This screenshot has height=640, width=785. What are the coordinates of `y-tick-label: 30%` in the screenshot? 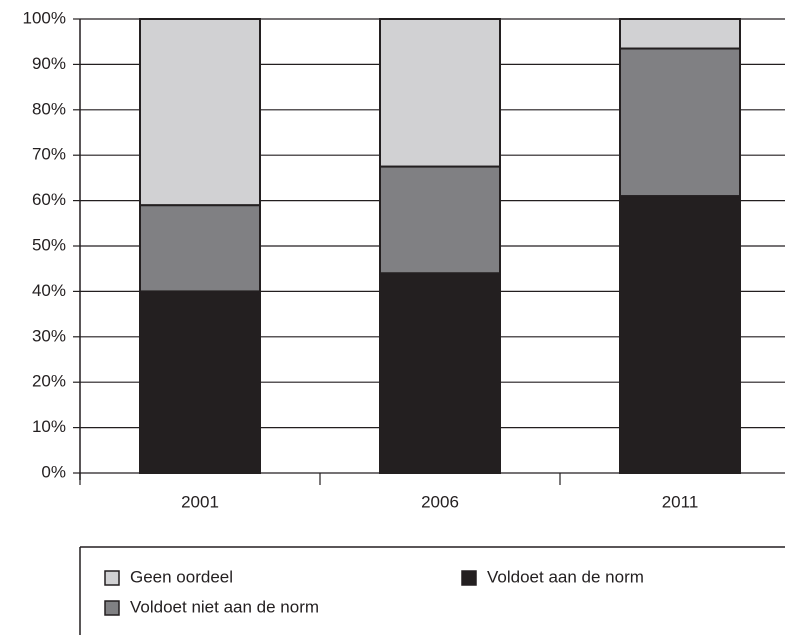 It's located at (49, 335).